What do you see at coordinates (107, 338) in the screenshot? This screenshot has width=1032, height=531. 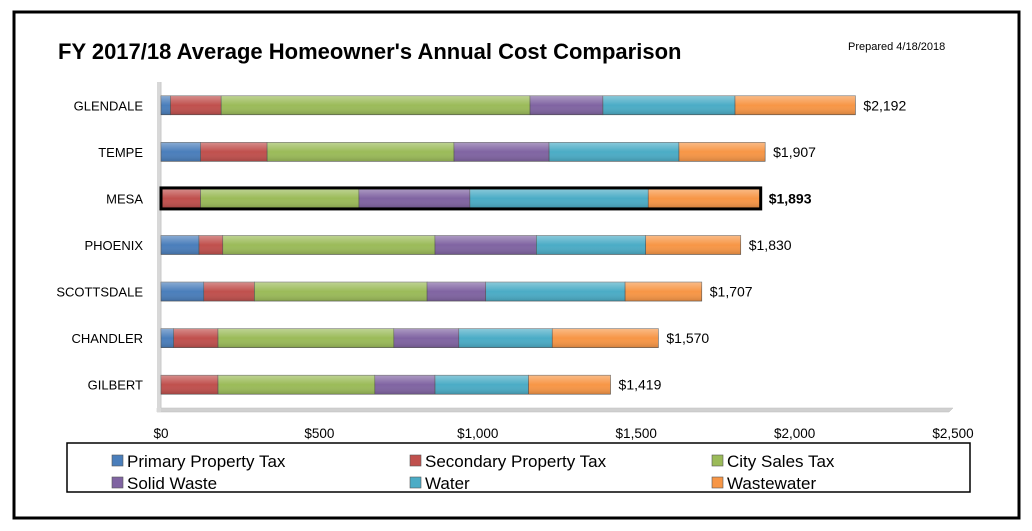 I see `category-label: CHANDLER` at bounding box center [107, 338].